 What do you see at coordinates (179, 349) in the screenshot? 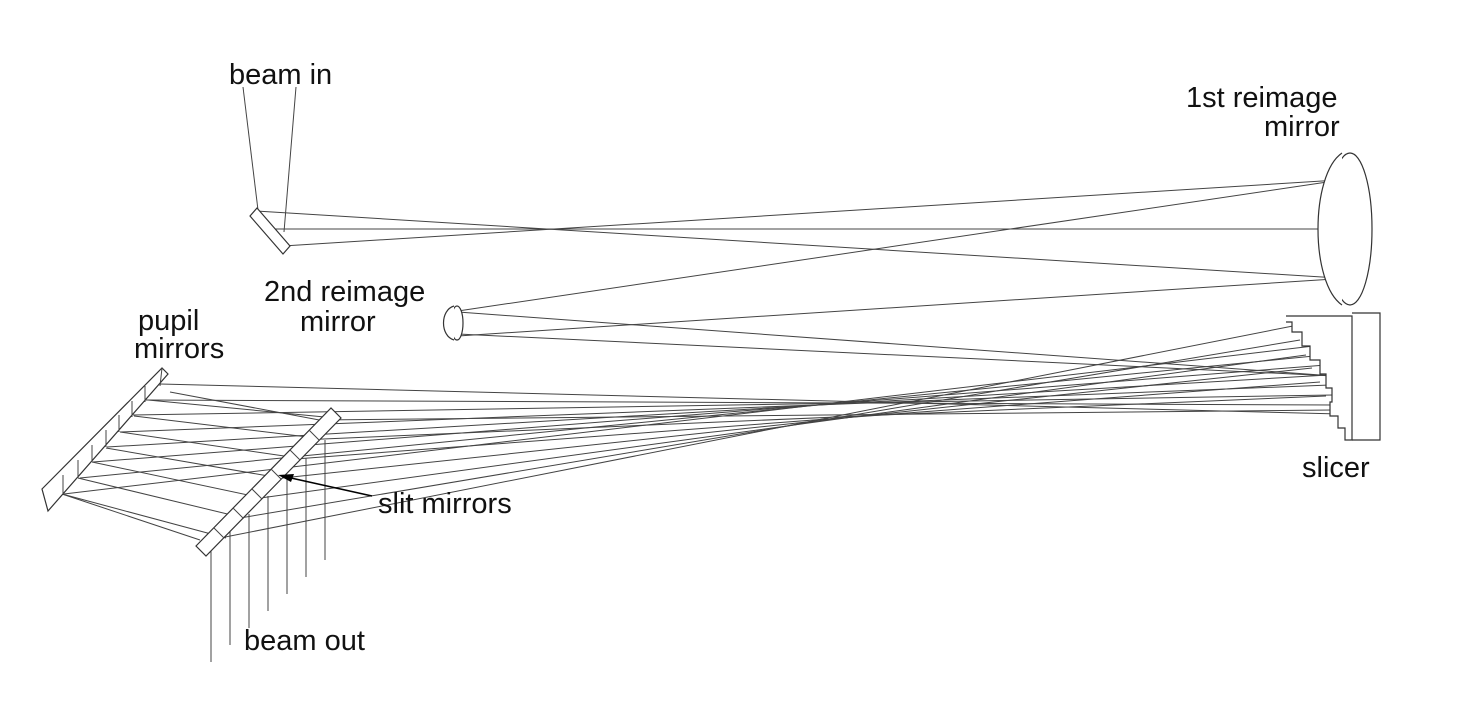
I see `label-pupil-line2: mirrors` at bounding box center [179, 349].